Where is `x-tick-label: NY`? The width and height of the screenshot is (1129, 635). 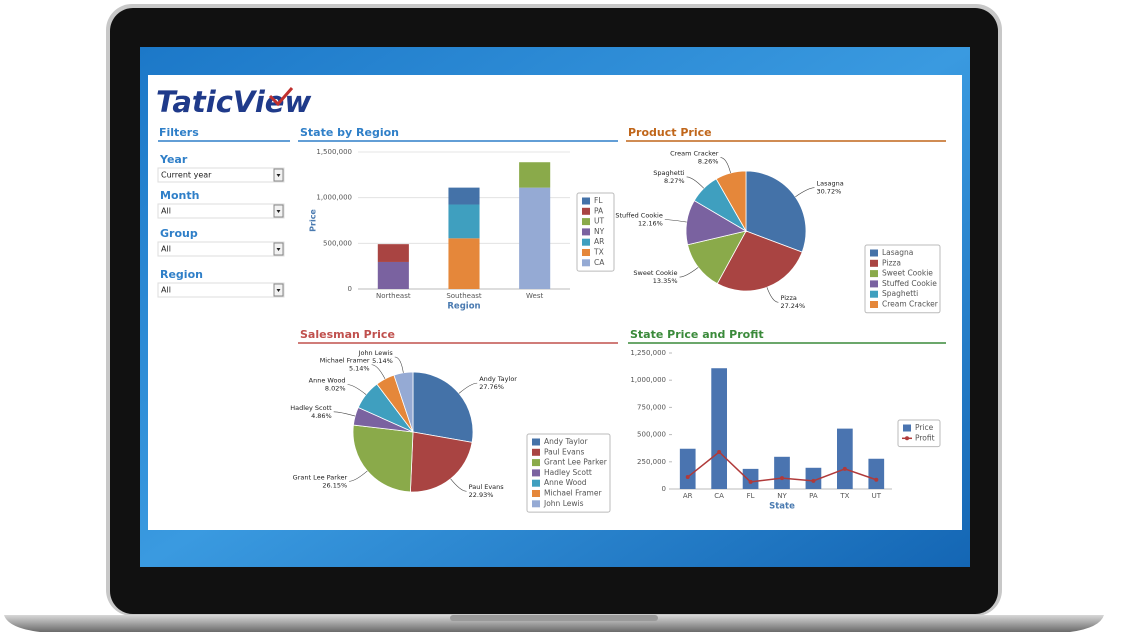
x-tick-label: NY is located at coordinates (782, 496).